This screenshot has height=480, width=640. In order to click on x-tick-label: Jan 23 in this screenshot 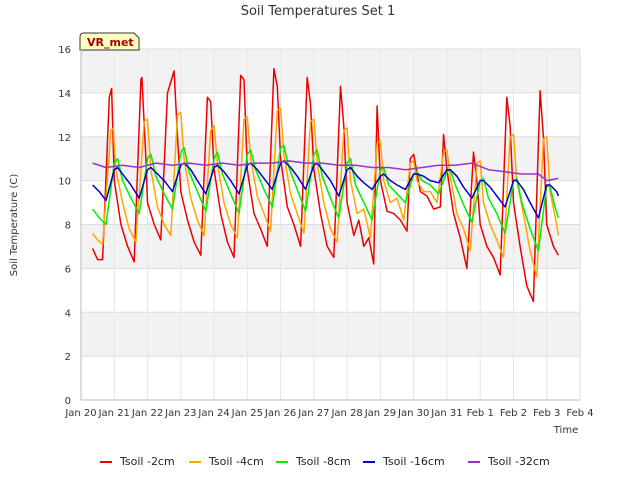, I will do `click(180, 413)`.